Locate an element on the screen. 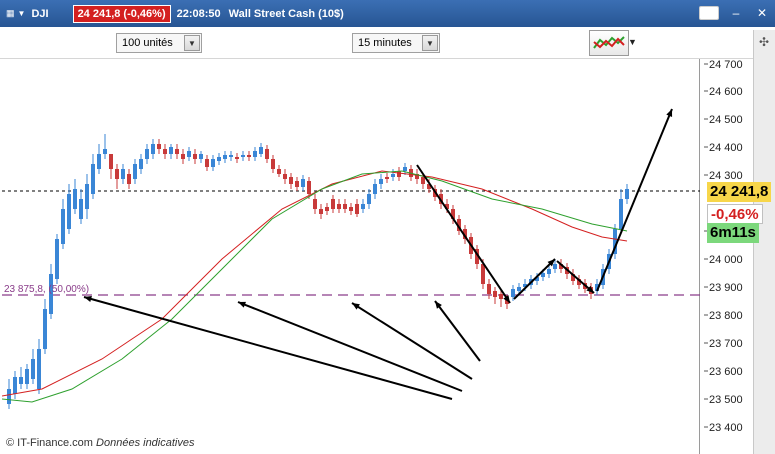  y-axis-label: 24 700 is located at coordinates (726, 65).